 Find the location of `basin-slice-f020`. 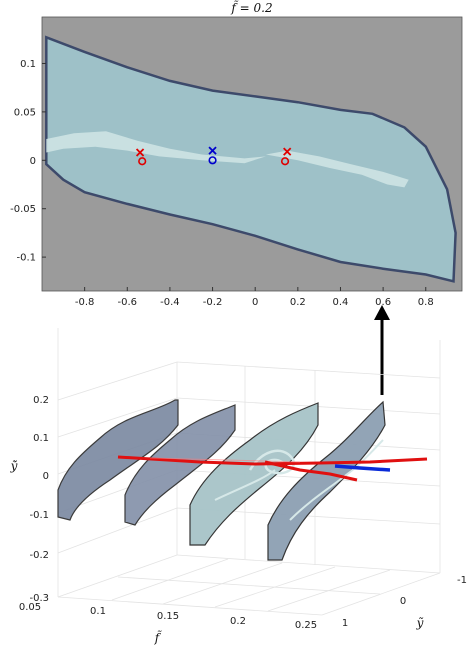

basin-slice-f020 is located at coordinates (326, 480).